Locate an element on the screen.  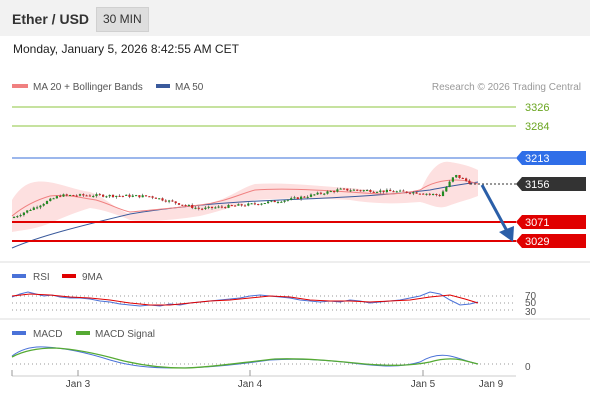
current-price-label: 3156 is located at coordinates (537, 185).